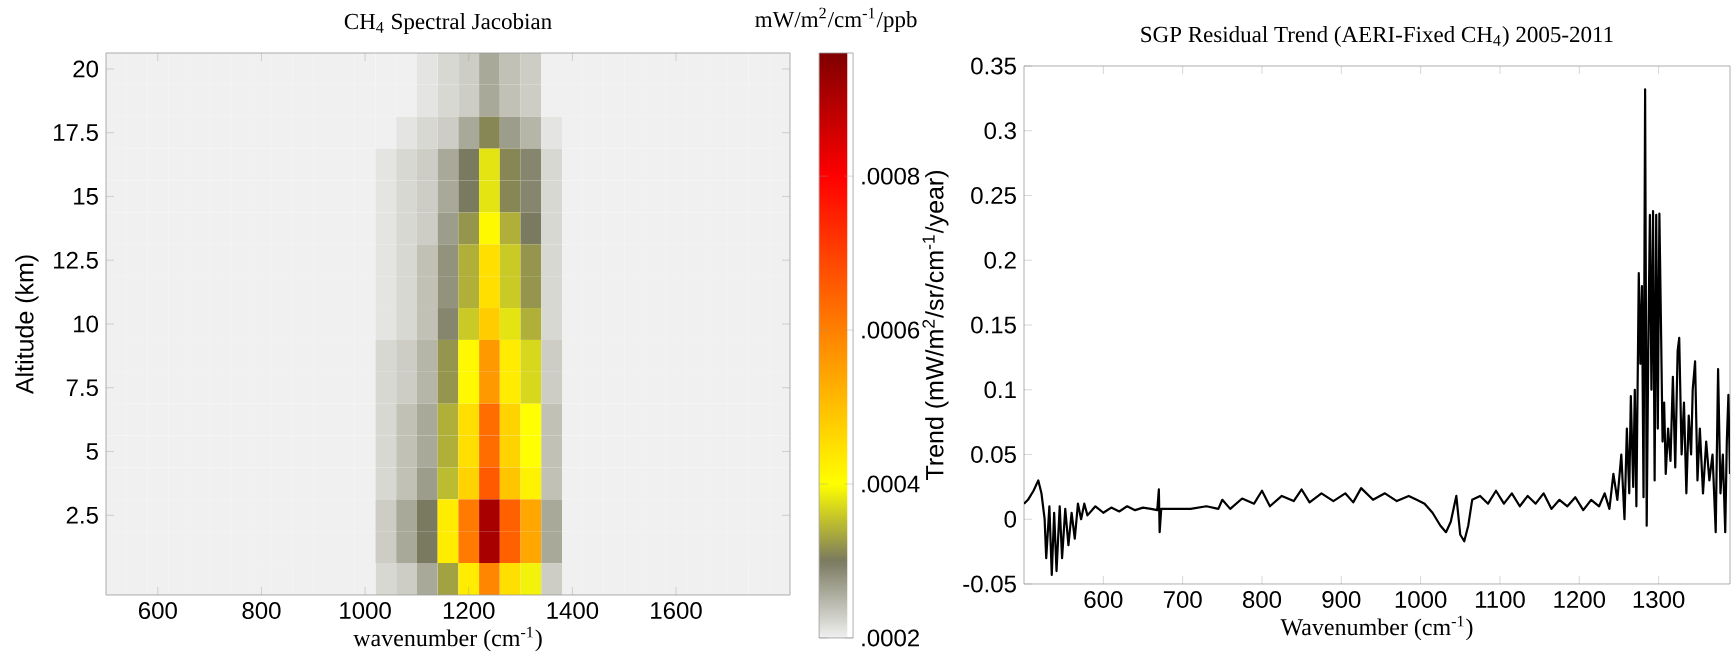 The height and width of the screenshot is (663, 1736). I want to click on color-bar-label: .0004, so click(891, 484).